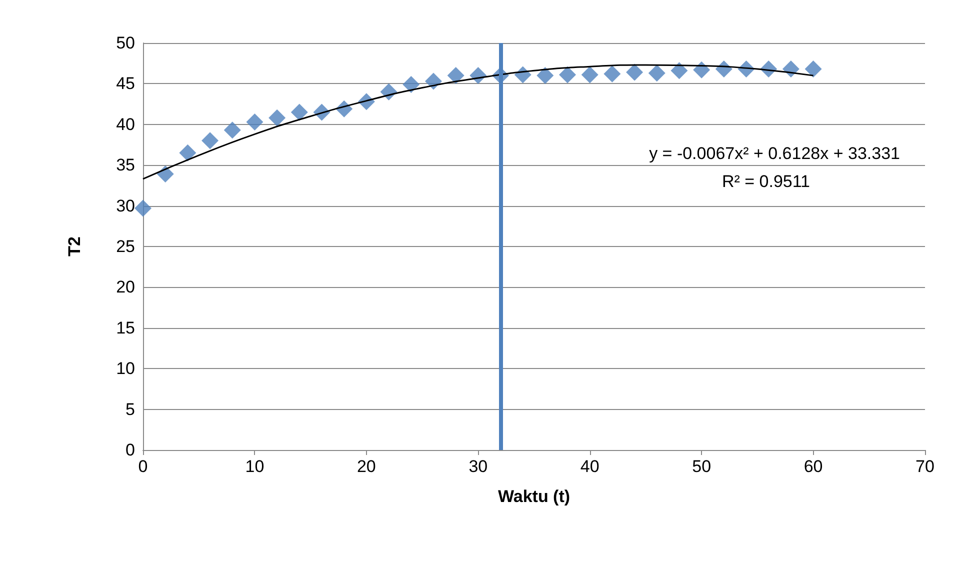  I want to click on y-tick-label: 20, so click(125, 287).